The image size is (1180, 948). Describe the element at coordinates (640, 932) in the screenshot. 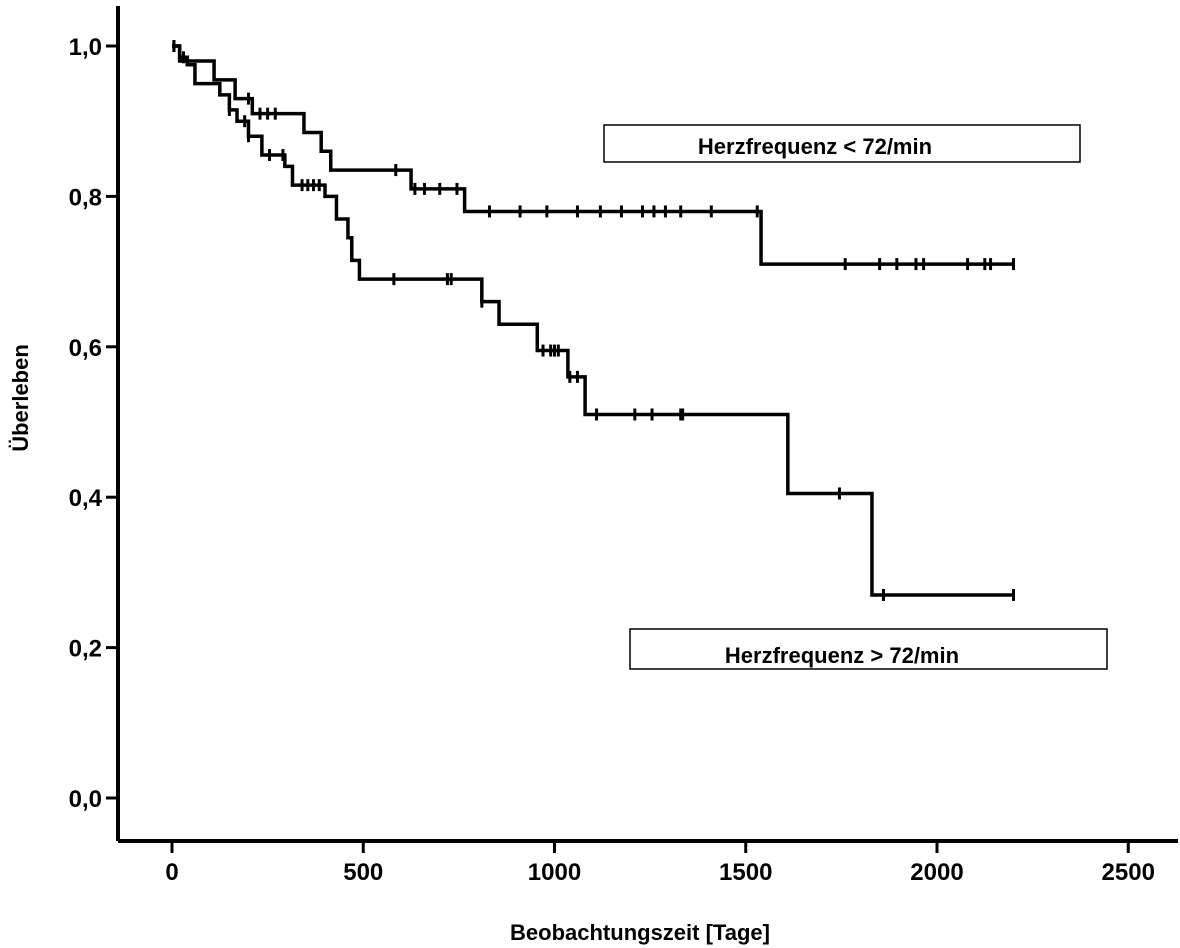

I see `x-axis-title: Beobachtungszeit [Tage]` at that location.